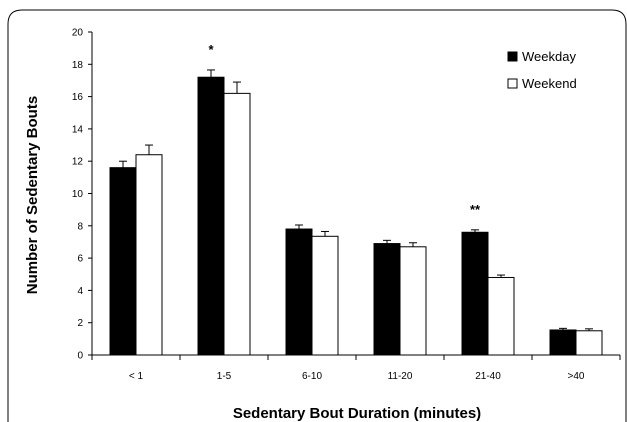 This screenshot has width=627, height=422. Describe the element at coordinates (312, 376) in the screenshot. I see `x-tick-label: 6-10` at that location.